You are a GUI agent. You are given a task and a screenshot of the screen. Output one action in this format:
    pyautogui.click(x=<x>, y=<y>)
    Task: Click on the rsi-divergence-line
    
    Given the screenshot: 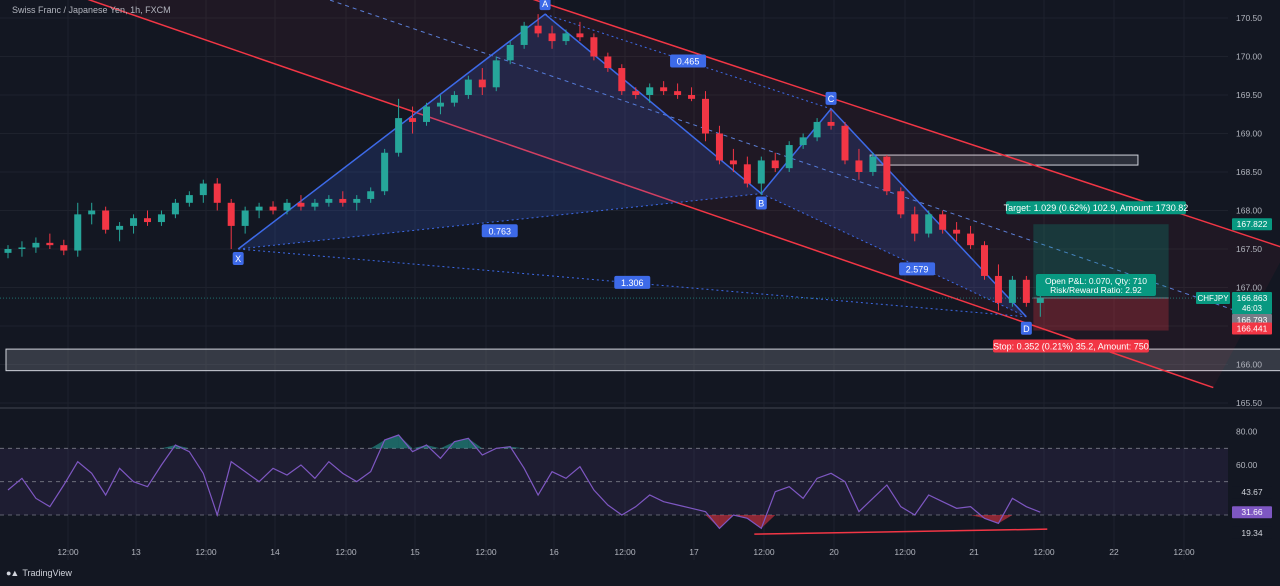 What is the action you would take?
    pyautogui.click(x=901, y=531)
    